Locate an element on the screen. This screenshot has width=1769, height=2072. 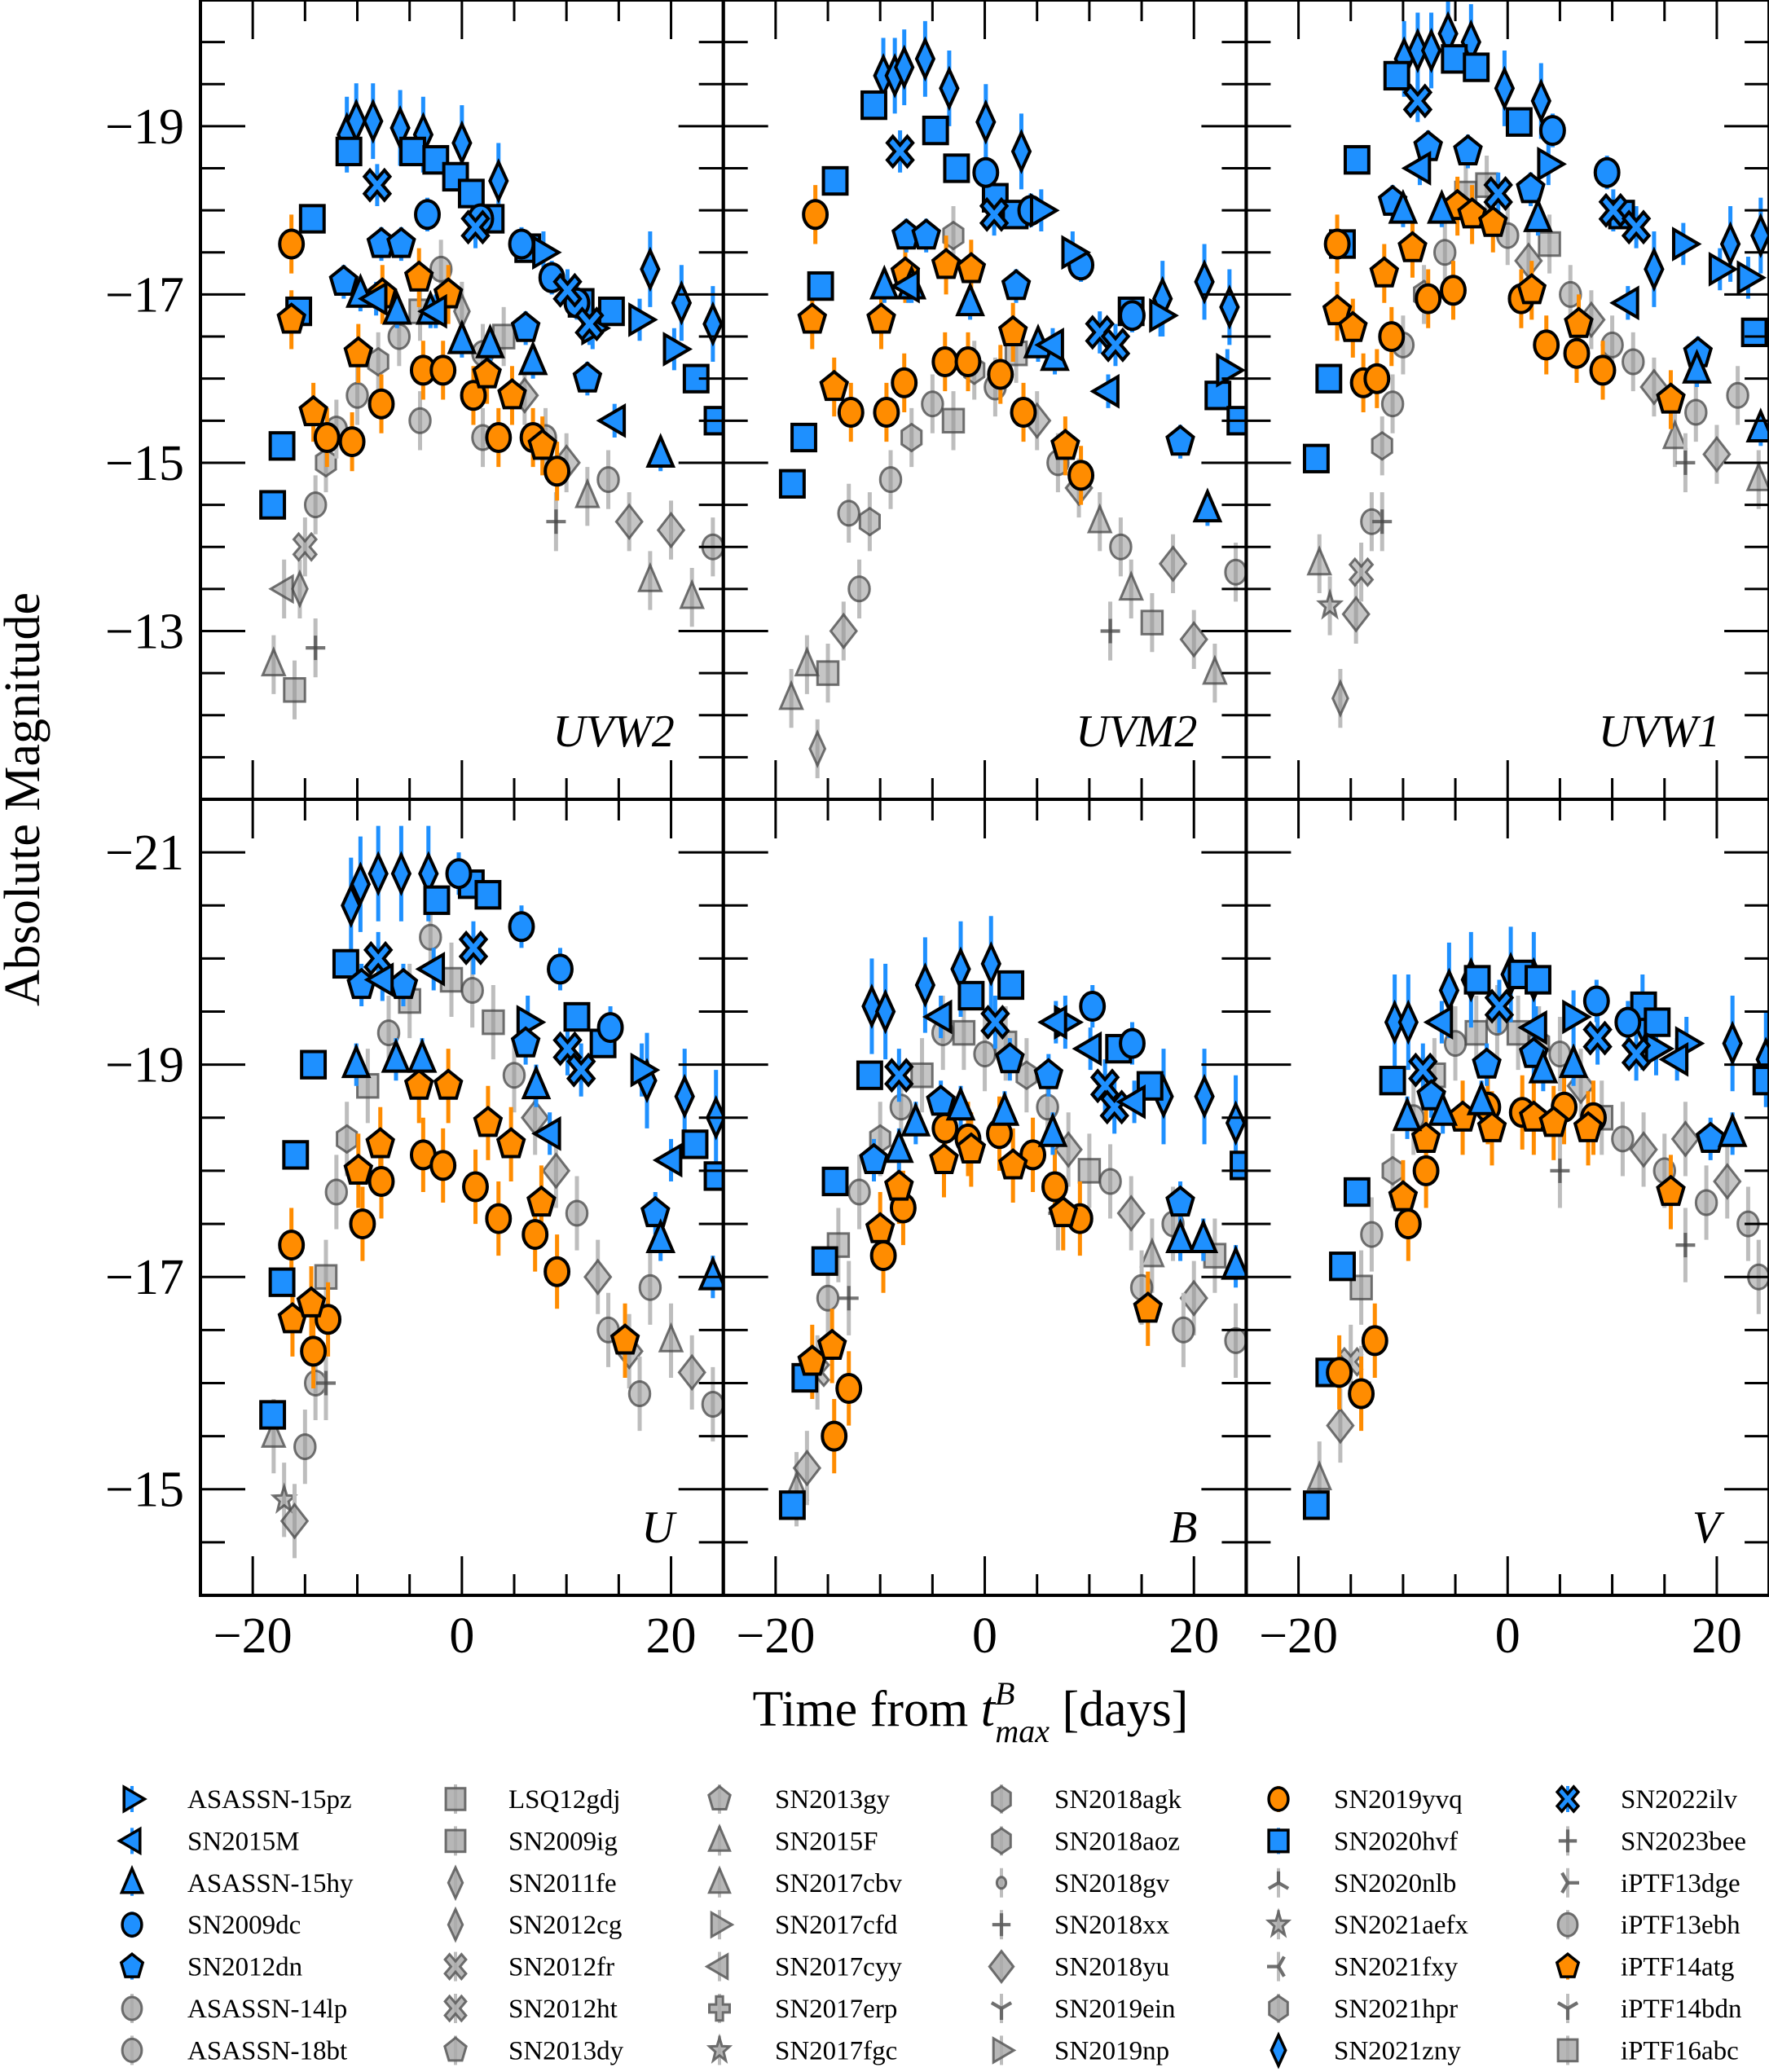
y-tick-label: −15 is located at coordinates (144, 463).